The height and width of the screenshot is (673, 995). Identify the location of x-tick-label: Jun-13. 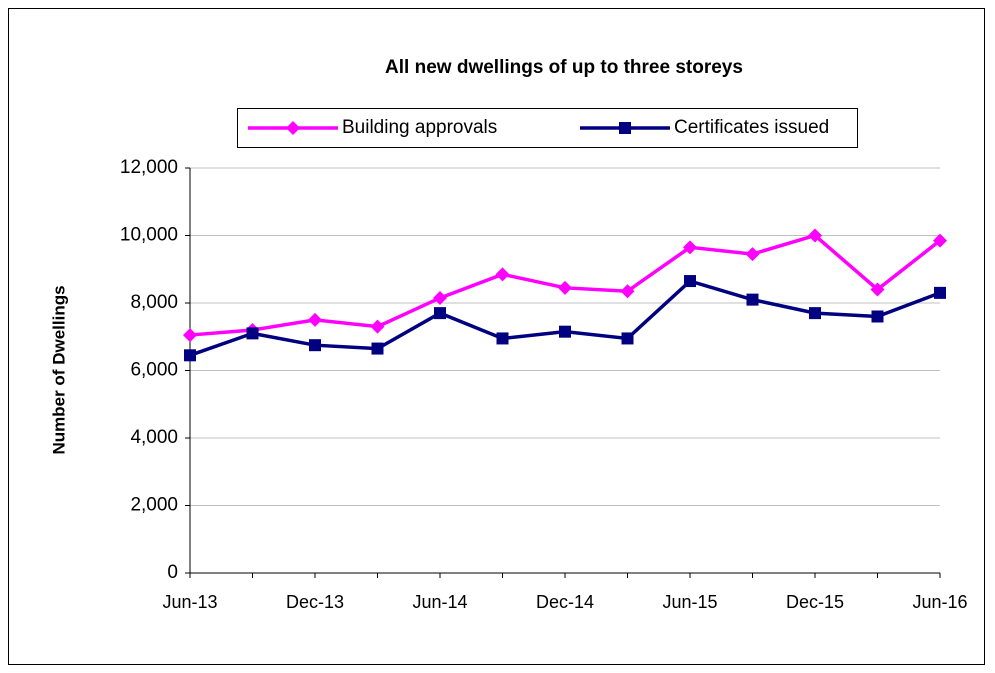
(189, 602).